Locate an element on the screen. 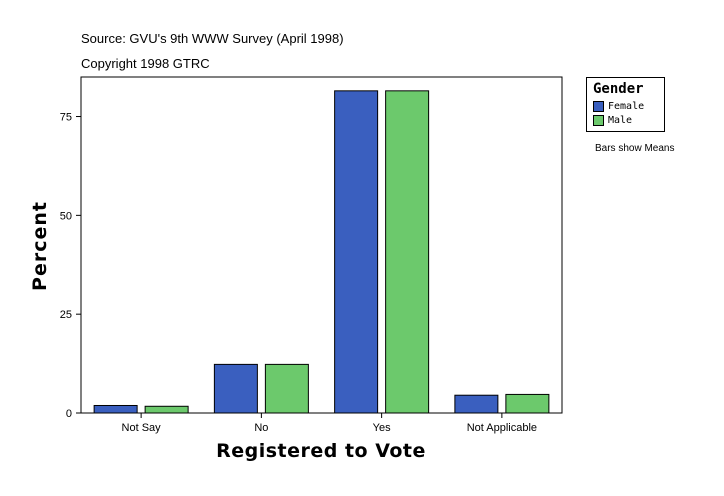 The image size is (724, 496). copyright-text: Copyright 1998 GTRC is located at coordinates (145, 63).